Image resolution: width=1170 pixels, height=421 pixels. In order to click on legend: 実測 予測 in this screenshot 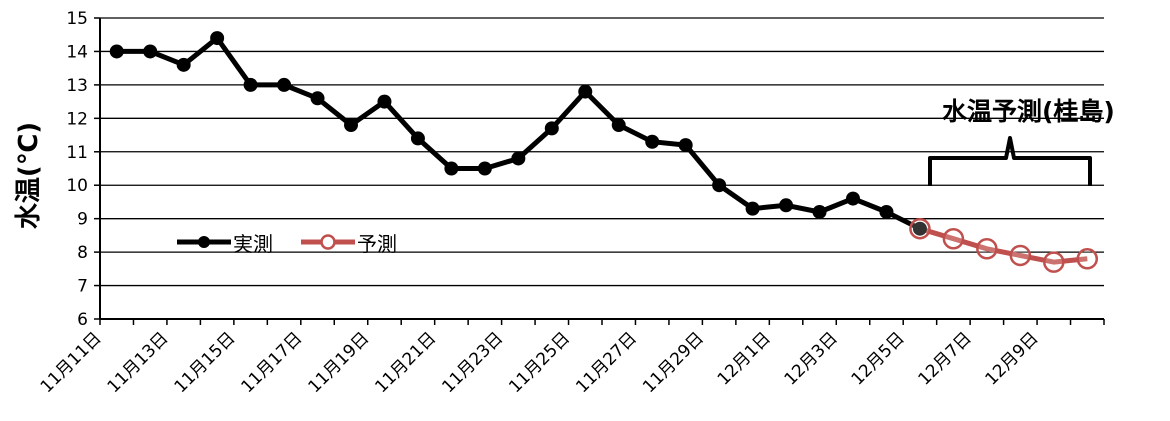, I will do `click(299, 242)`.